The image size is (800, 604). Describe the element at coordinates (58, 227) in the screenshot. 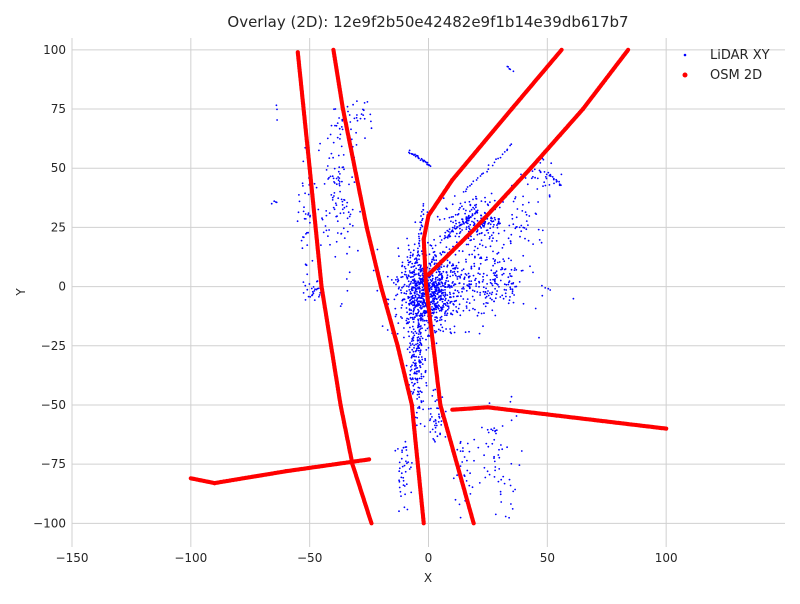

I see `y-tick-label: 25` at that location.